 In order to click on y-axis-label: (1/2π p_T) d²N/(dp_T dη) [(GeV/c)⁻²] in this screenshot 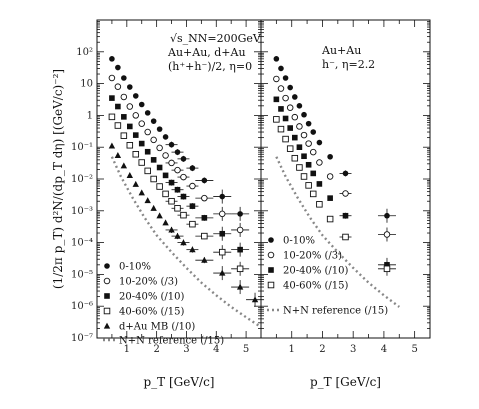, I will do `click(58, 179)`.